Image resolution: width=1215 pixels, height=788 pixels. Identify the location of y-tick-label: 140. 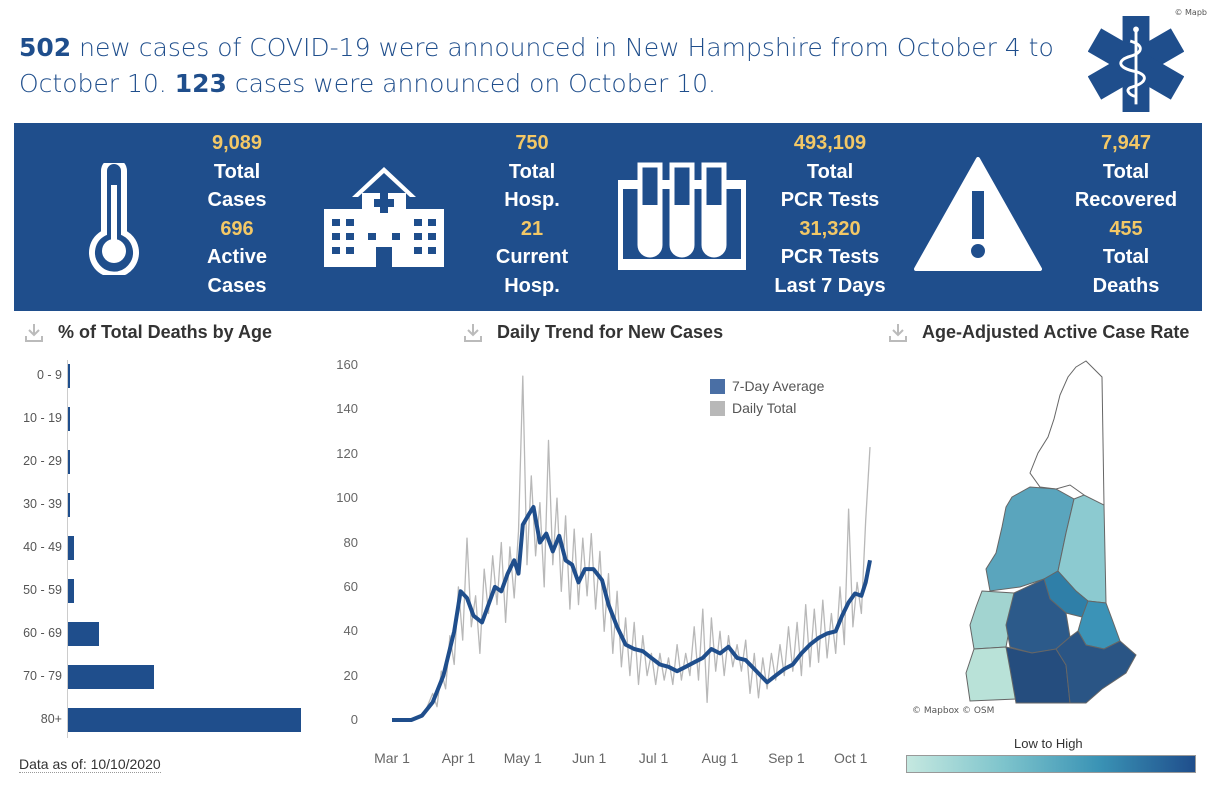
(347, 409).